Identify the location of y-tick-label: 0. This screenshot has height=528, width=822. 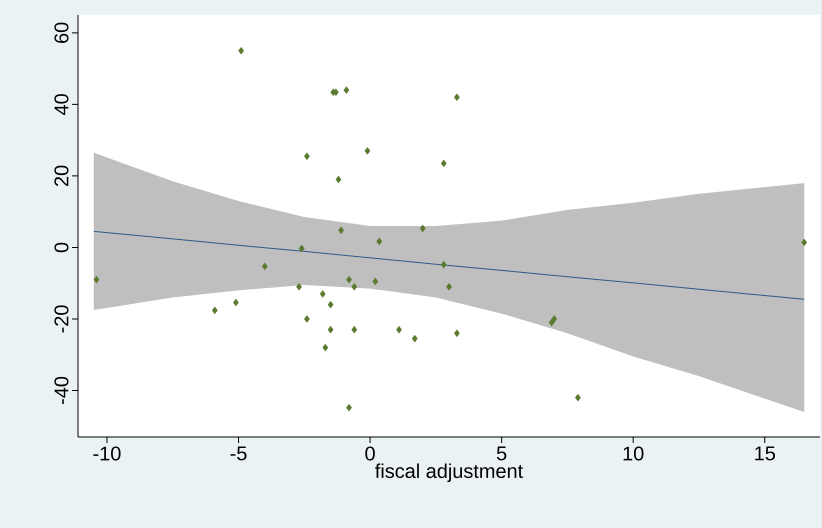
(61, 247).